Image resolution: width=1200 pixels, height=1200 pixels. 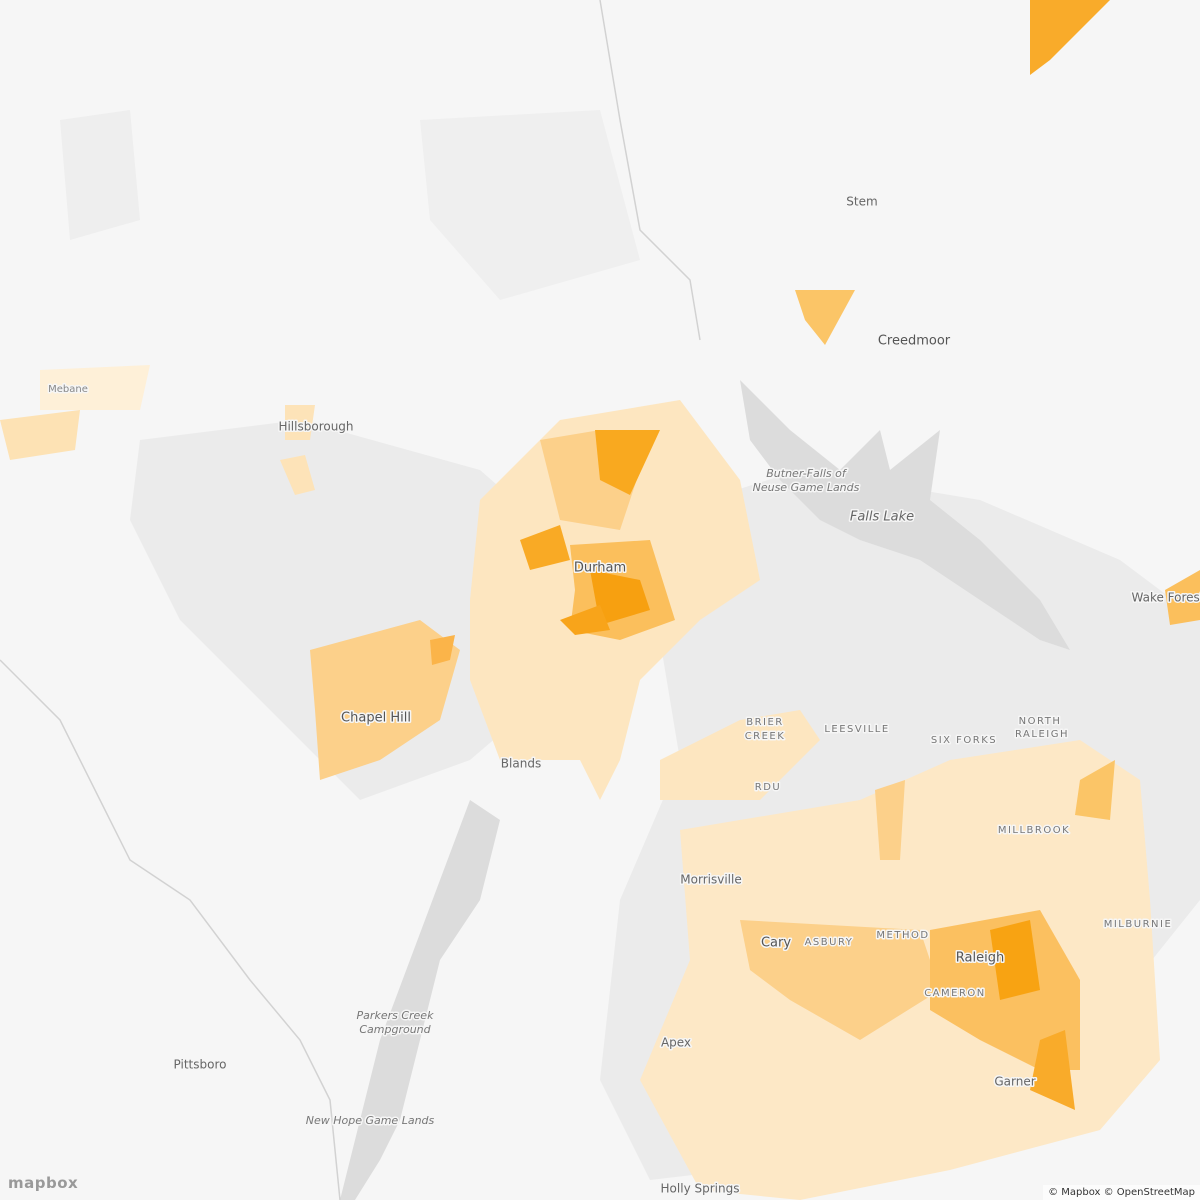 I want to click on attribution: © Mapbox © OpenStreetMap, so click(x=1121, y=1192).